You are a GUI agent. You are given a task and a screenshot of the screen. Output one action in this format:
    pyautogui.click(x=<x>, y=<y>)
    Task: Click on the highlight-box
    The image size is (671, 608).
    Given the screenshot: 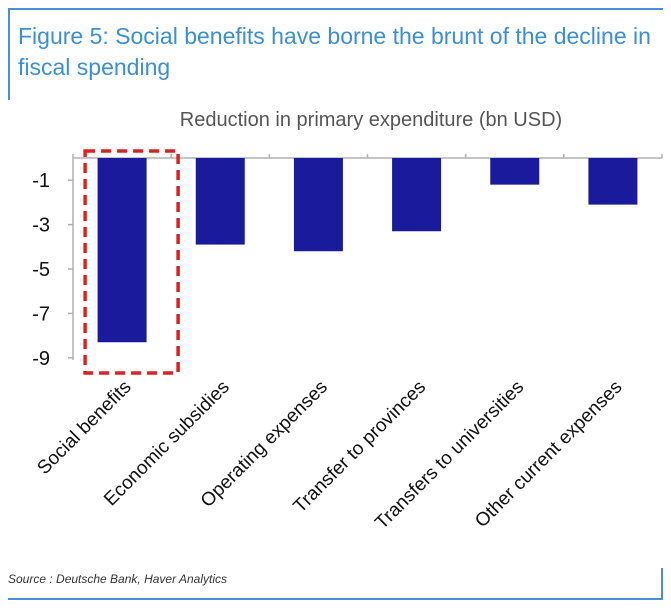 What is the action you would take?
    pyautogui.click(x=131, y=262)
    